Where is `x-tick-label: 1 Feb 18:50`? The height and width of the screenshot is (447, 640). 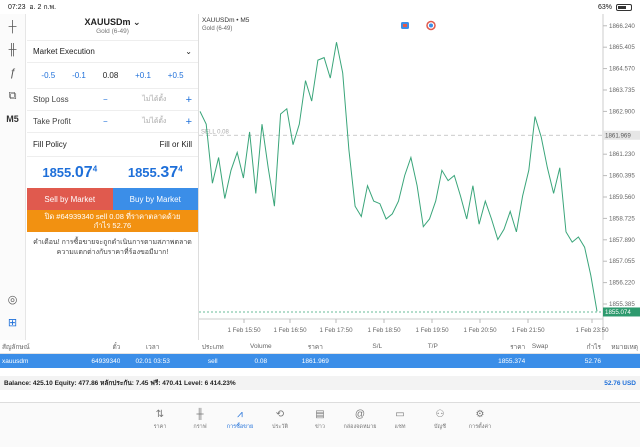 x-tick-label: 1 Feb 18:50 is located at coordinates (384, 330).